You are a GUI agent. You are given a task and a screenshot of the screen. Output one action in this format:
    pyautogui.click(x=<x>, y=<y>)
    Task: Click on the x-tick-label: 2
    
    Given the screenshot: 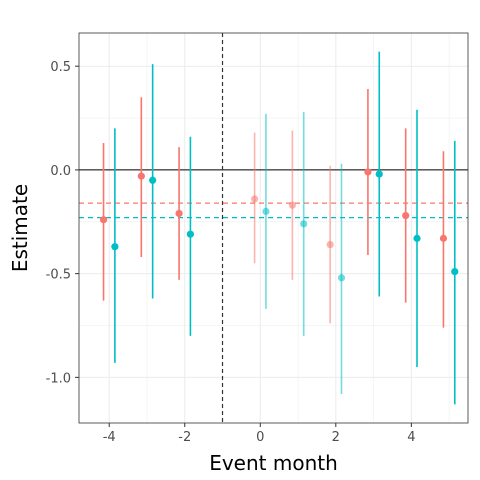 What is the action you would take?
    pyautogui.click(x=336, y=437)
    